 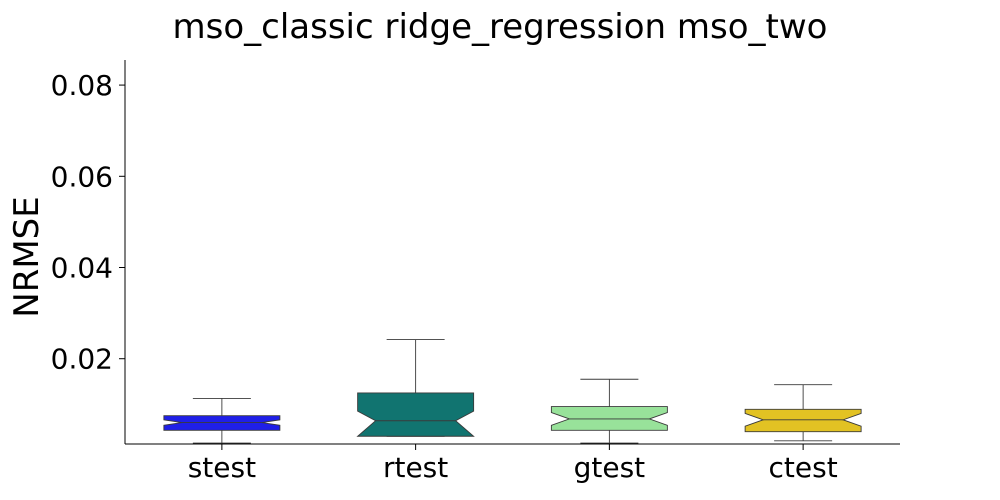 What do you see at coordinates (222, 467) in the screenshot?
I see `x-tick-label-stest: stest` at bounding box center [222, 467].